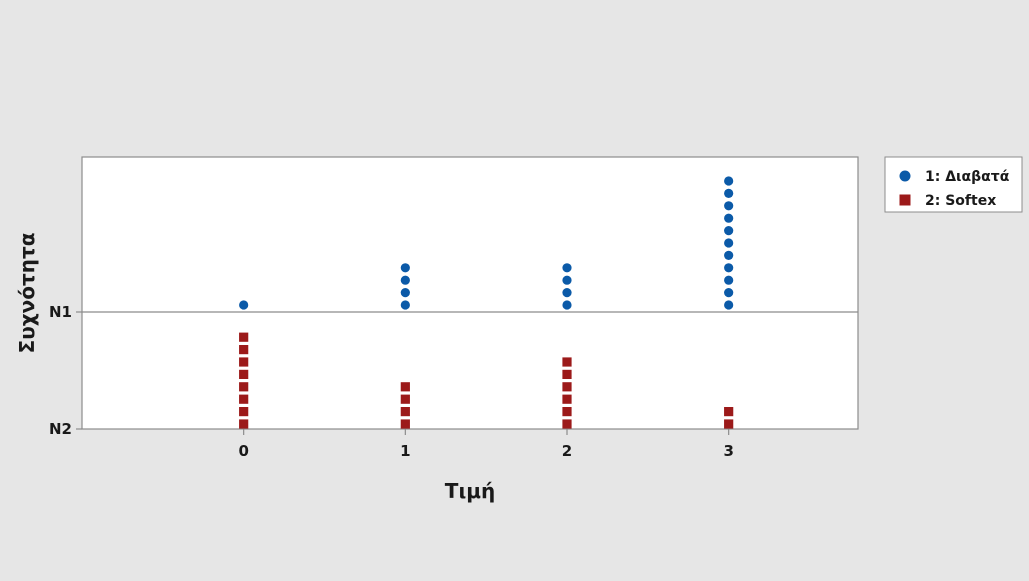  I want to click on x-axis-title: Τιμή, so click(470, 491).